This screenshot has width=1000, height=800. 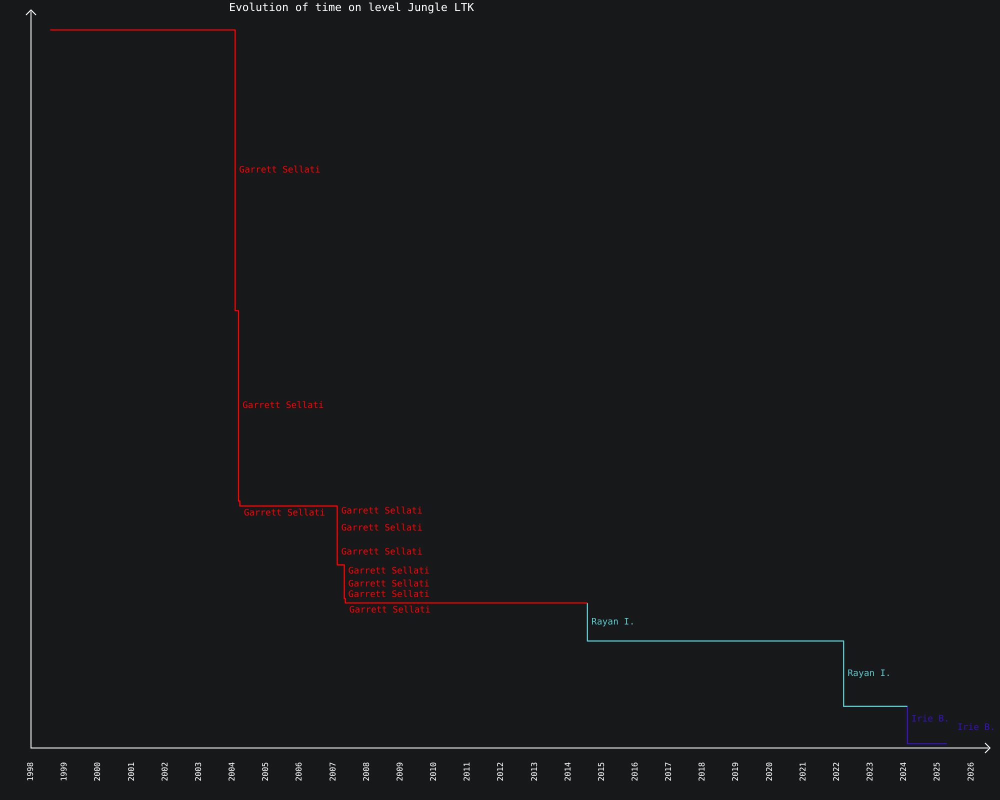 What do you see at coordinates (265, 772) in the screenshot?
I see `x-tick-label: 2005` at bounding box center [265, 772].